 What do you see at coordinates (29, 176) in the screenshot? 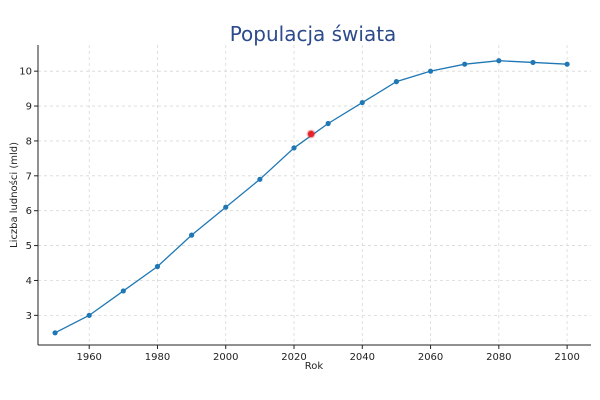
I see `y-tick-label: 7` at bounding box center [29, 176].